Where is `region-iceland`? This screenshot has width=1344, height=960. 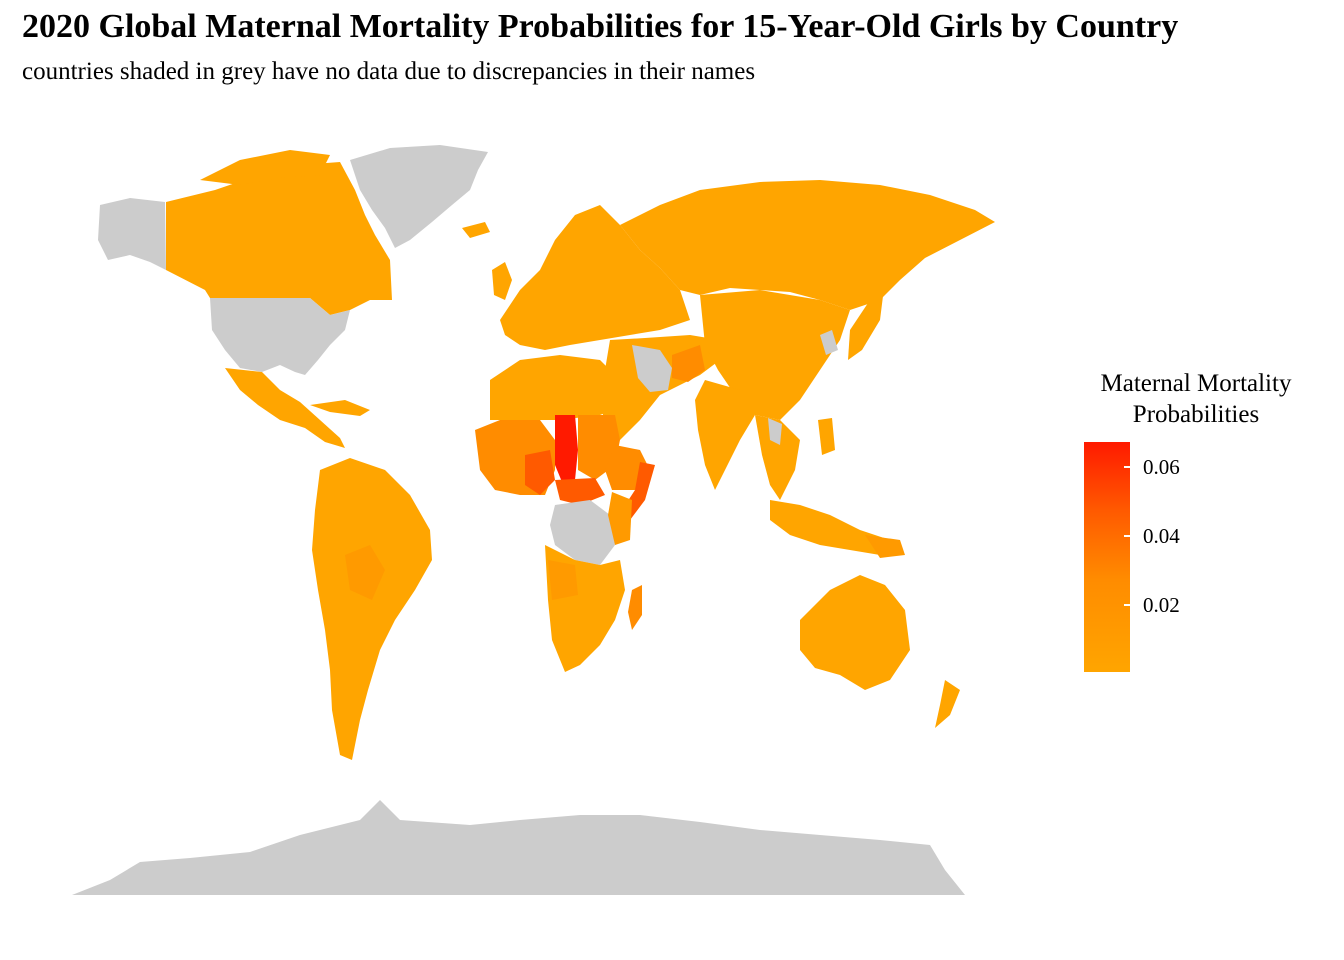 region-iceland is located at coordinates (476, 230).